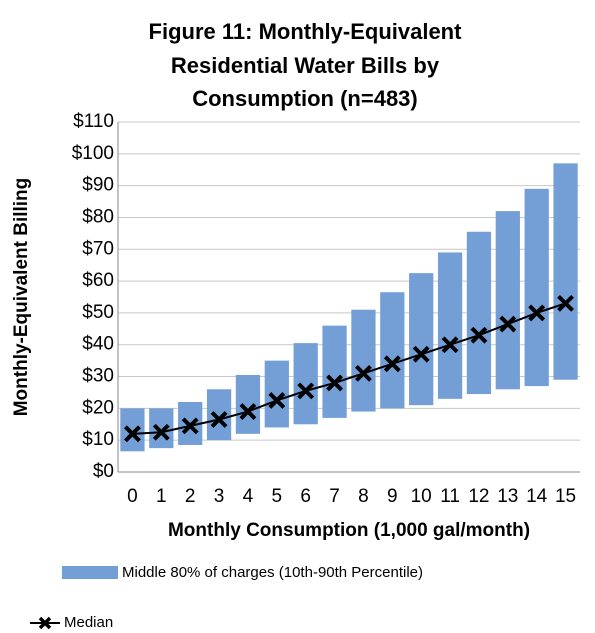  Describe the element at coordinates (363, 496) in the screenshot. I see `x-tick-label: 8` at that location.